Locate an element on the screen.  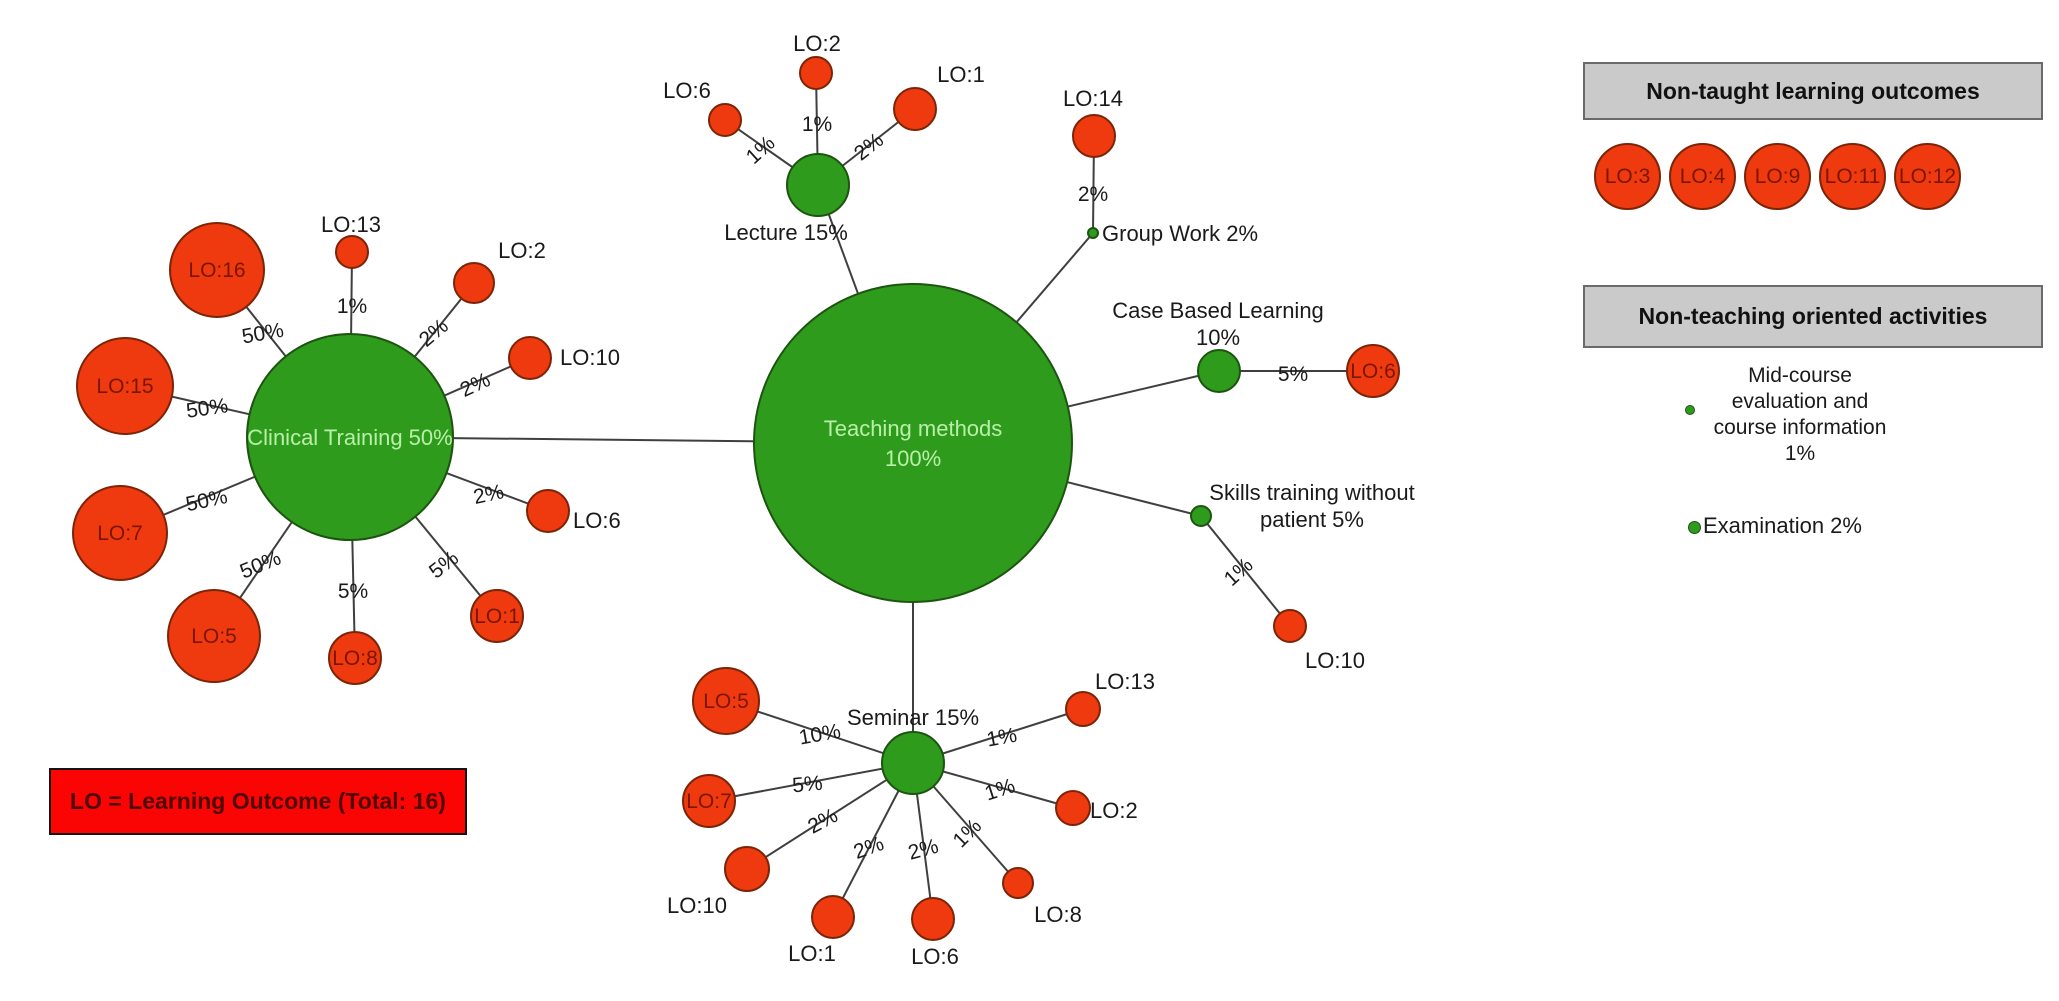
node-teaching is located at coordinates (913, 443).